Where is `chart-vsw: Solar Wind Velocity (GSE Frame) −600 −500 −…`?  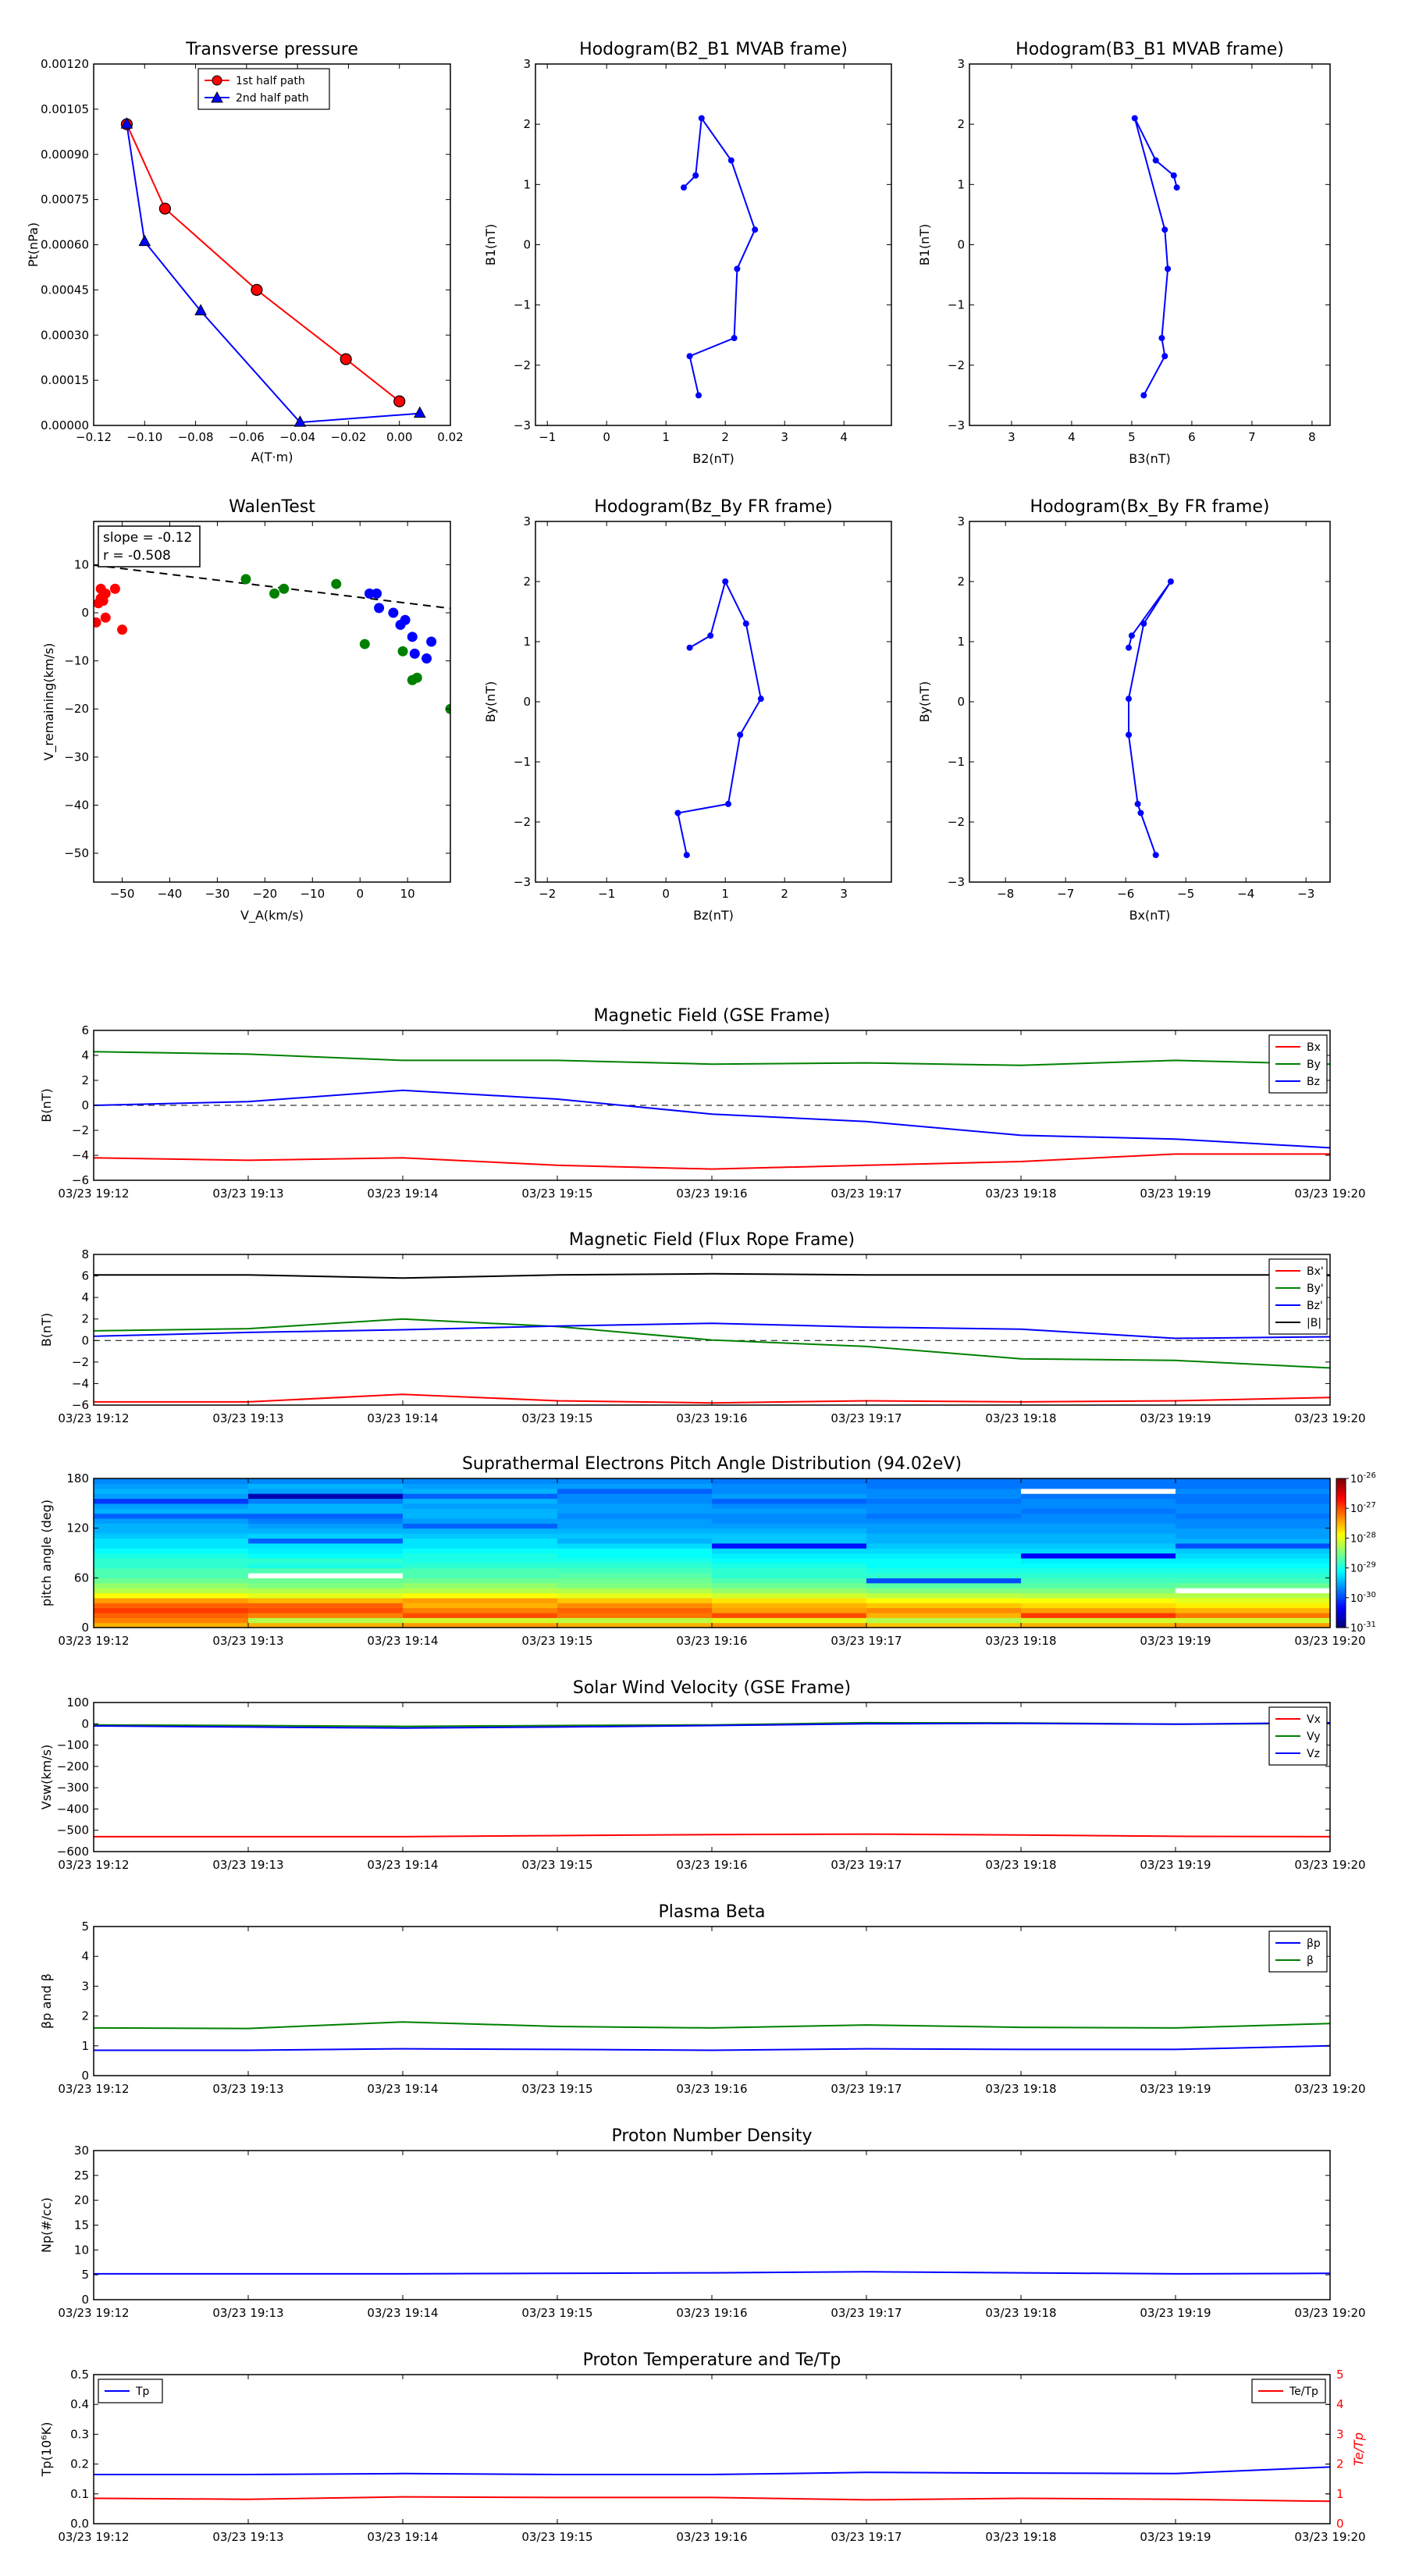
chart-vsw: Solar Wind Velocity (GSE Frame) −600 −500 −… is located at coordinates (703, 1775).